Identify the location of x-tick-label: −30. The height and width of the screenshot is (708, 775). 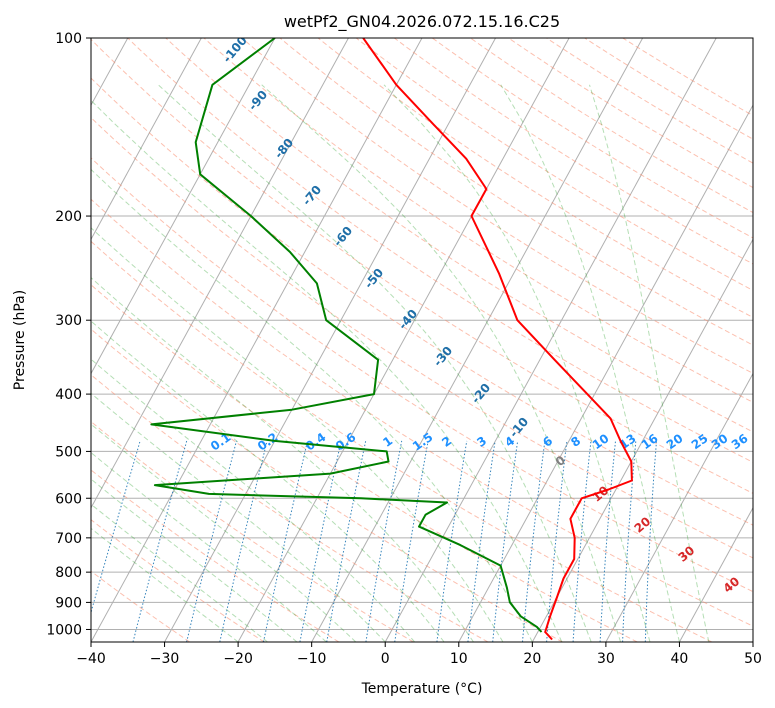
(165, 659).